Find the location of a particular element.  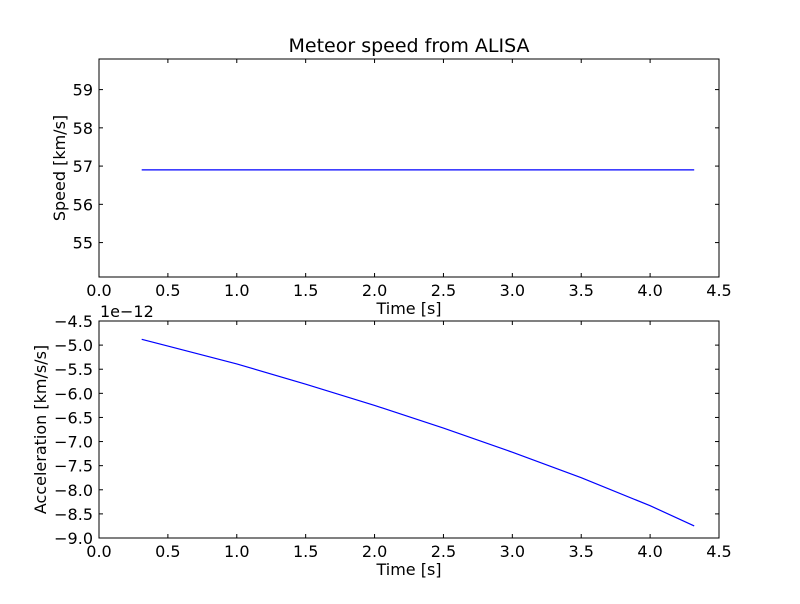

y-tick-label: −5.0 is located at coordinates (73, 345).